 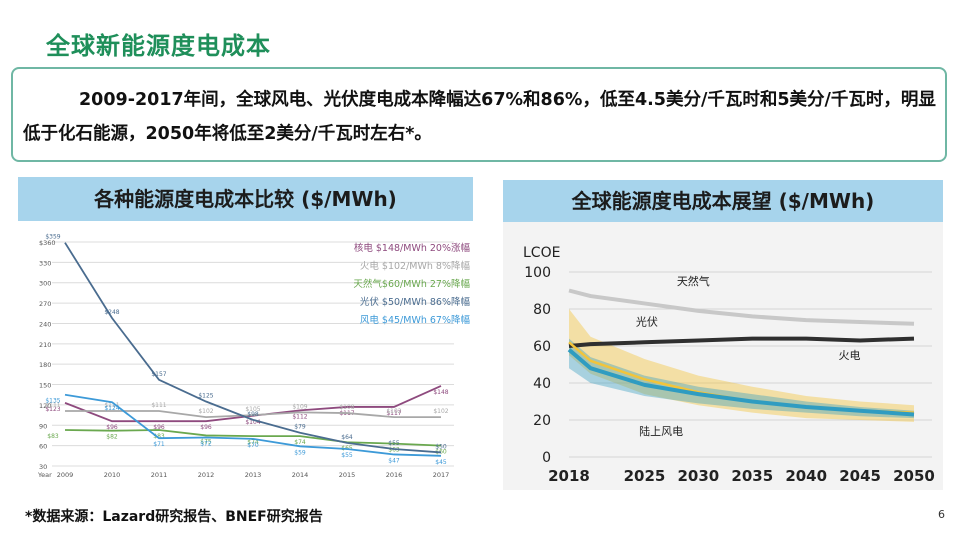 What do you see at coordinates (206, 475) in the screenshot?
I see `x-tick-label: 2012` at bounding box center [206, 475].